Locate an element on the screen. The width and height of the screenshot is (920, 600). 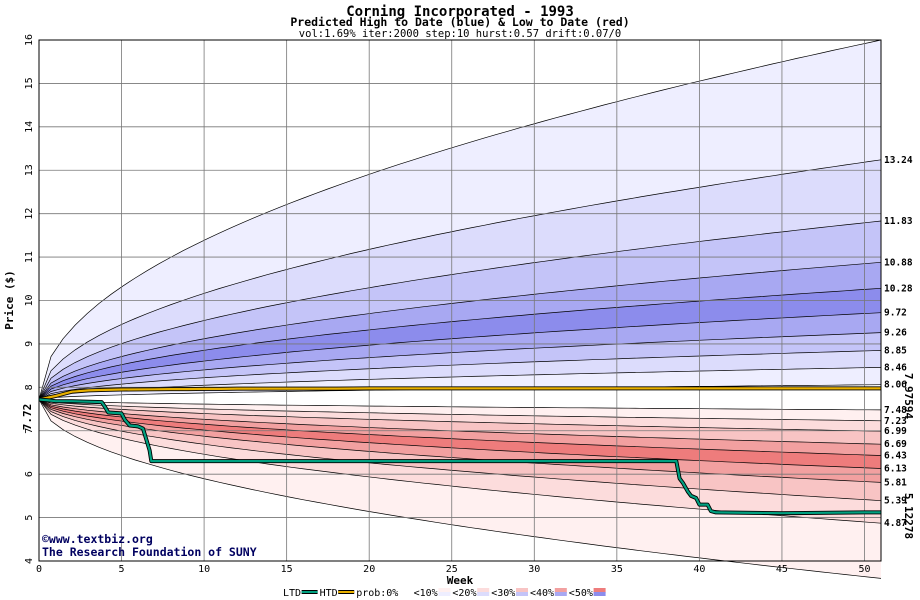
legend-label: <40% is located at coordinates (542, 593).